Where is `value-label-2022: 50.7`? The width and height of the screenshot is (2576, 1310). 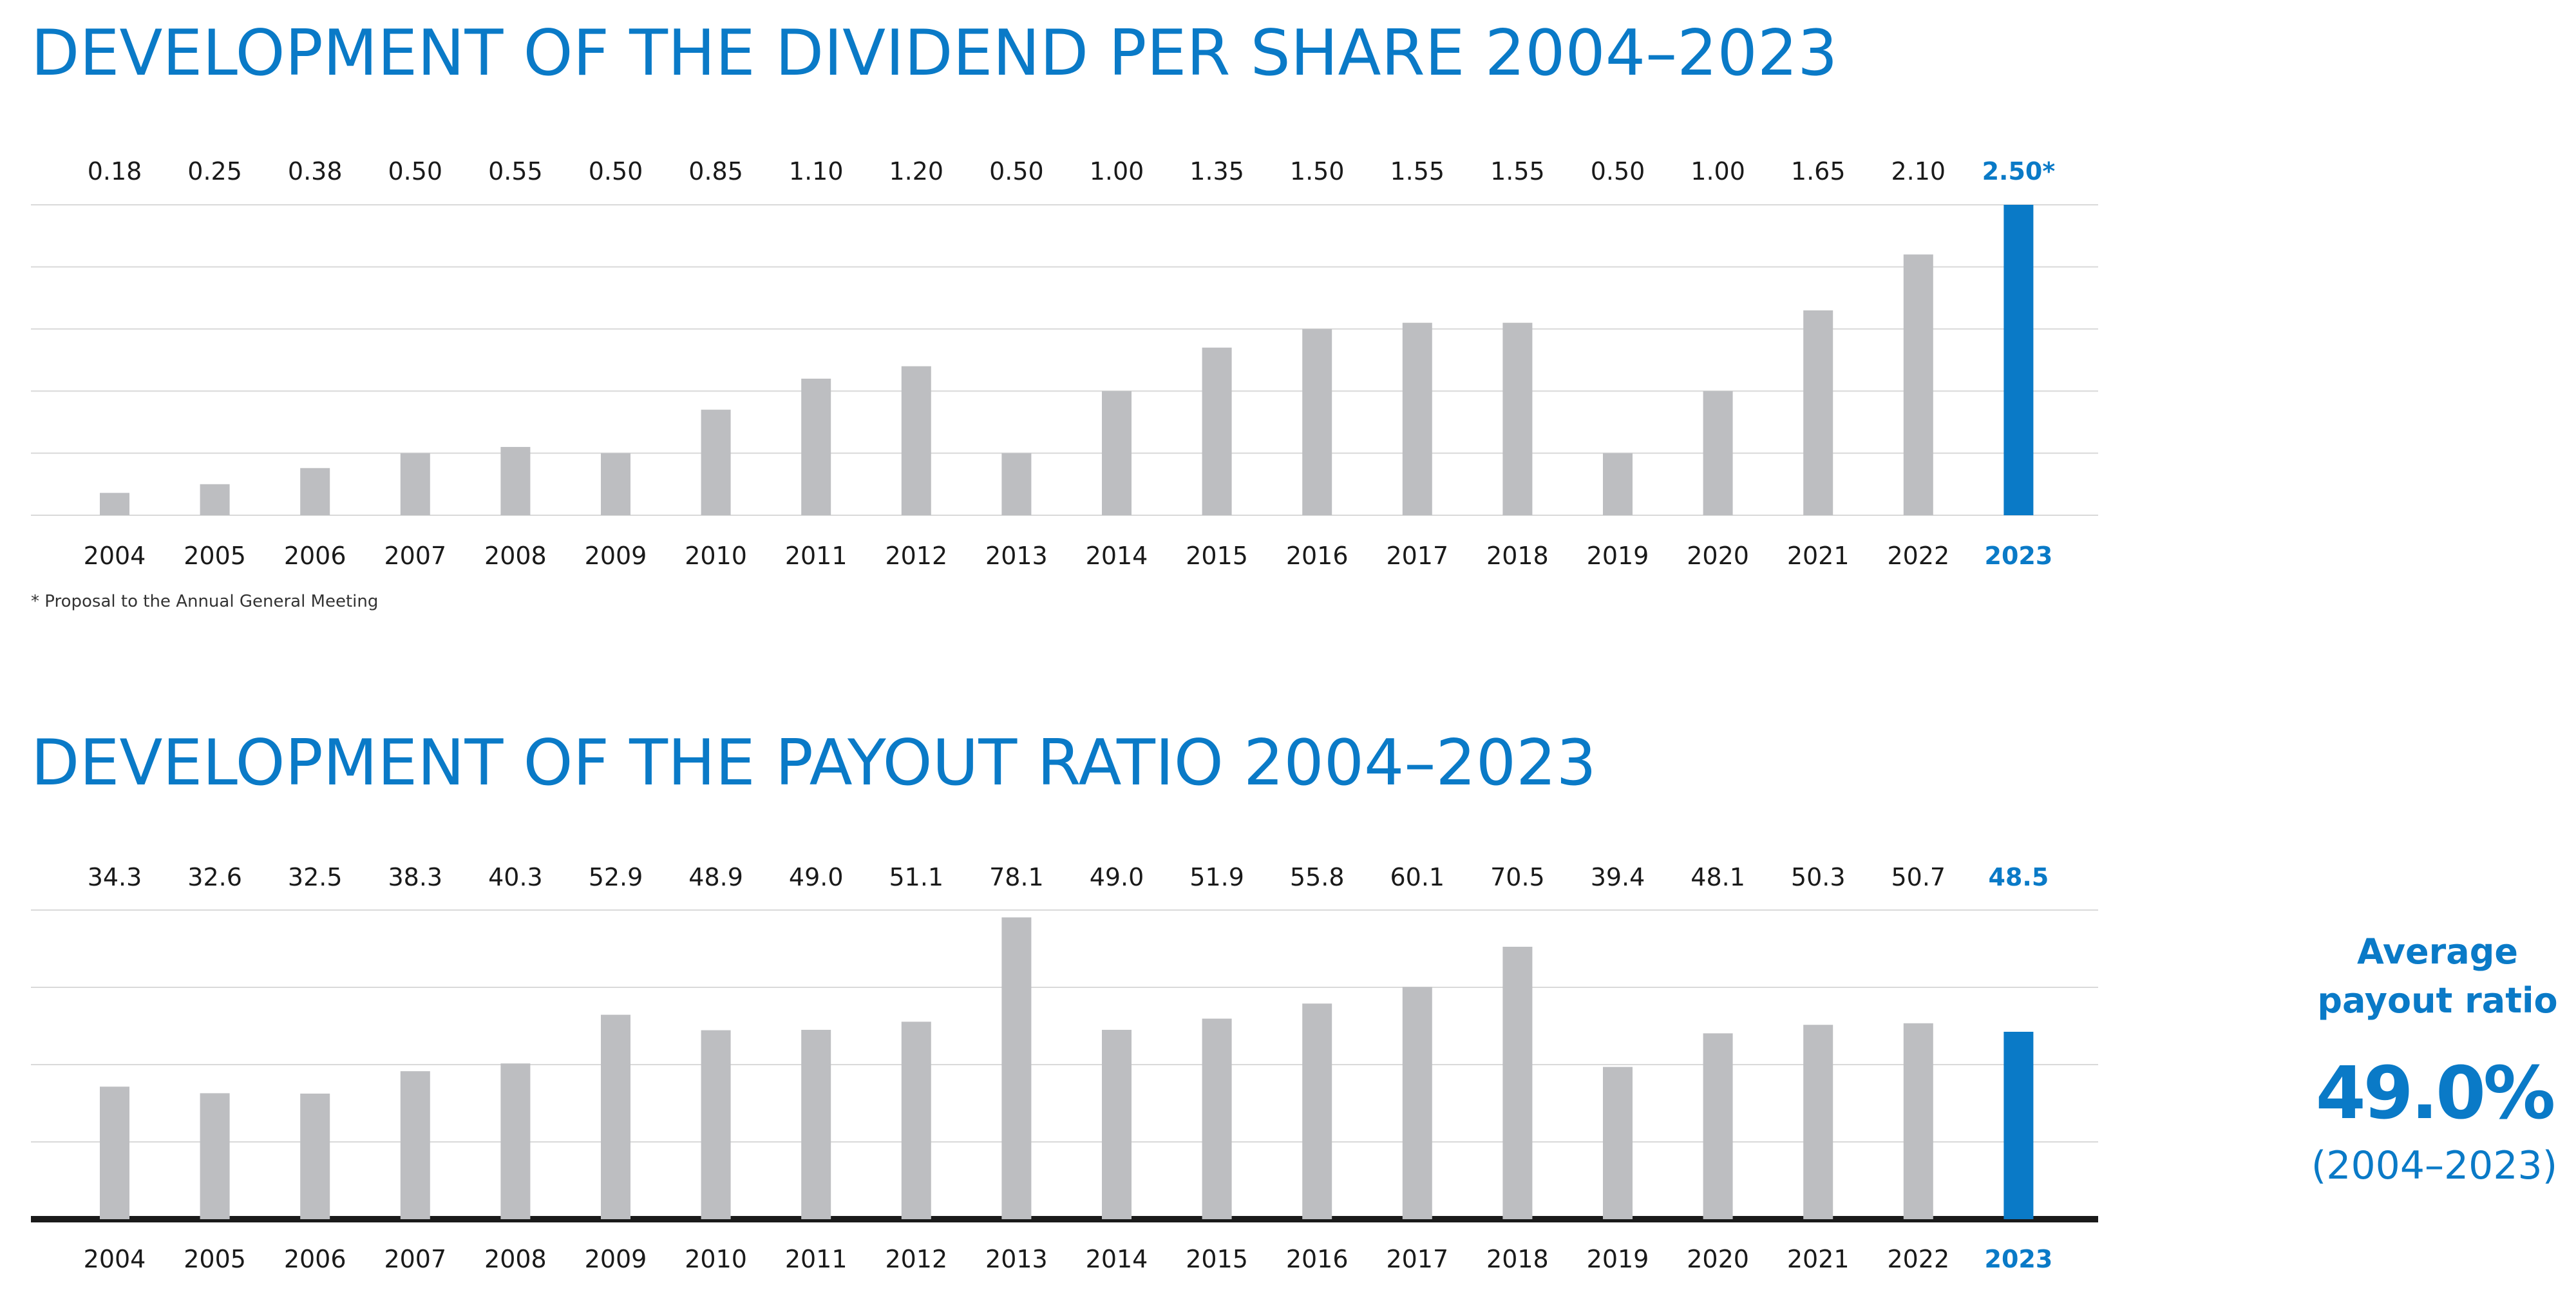
value-label-2022: 50.7 is located at coordinates (1919, 877).